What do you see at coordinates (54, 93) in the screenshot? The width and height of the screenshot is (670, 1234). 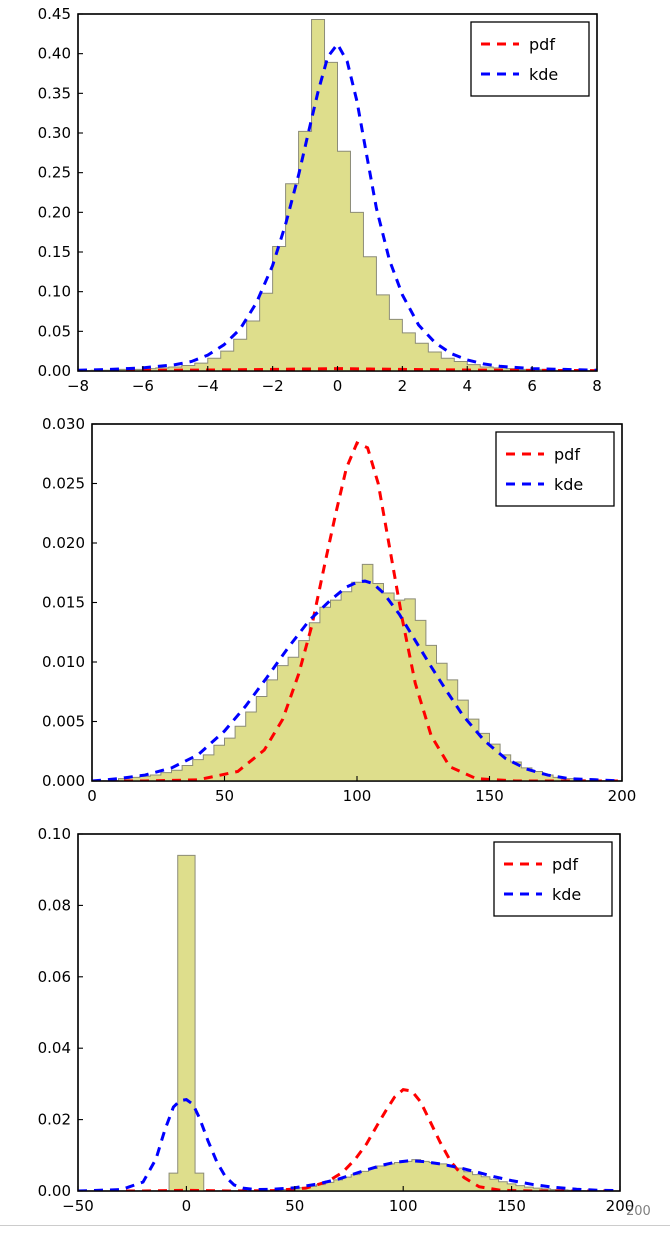 I see `y-tick-label: 0.35` at bounding box center [54, 93].